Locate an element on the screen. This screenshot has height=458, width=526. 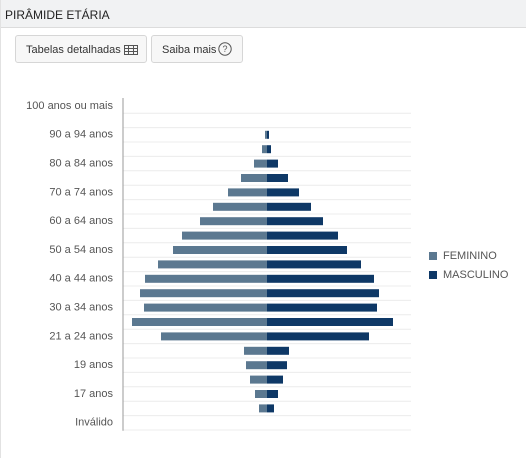
y-tick-label: Inválido is located at coordinates (94, 423).